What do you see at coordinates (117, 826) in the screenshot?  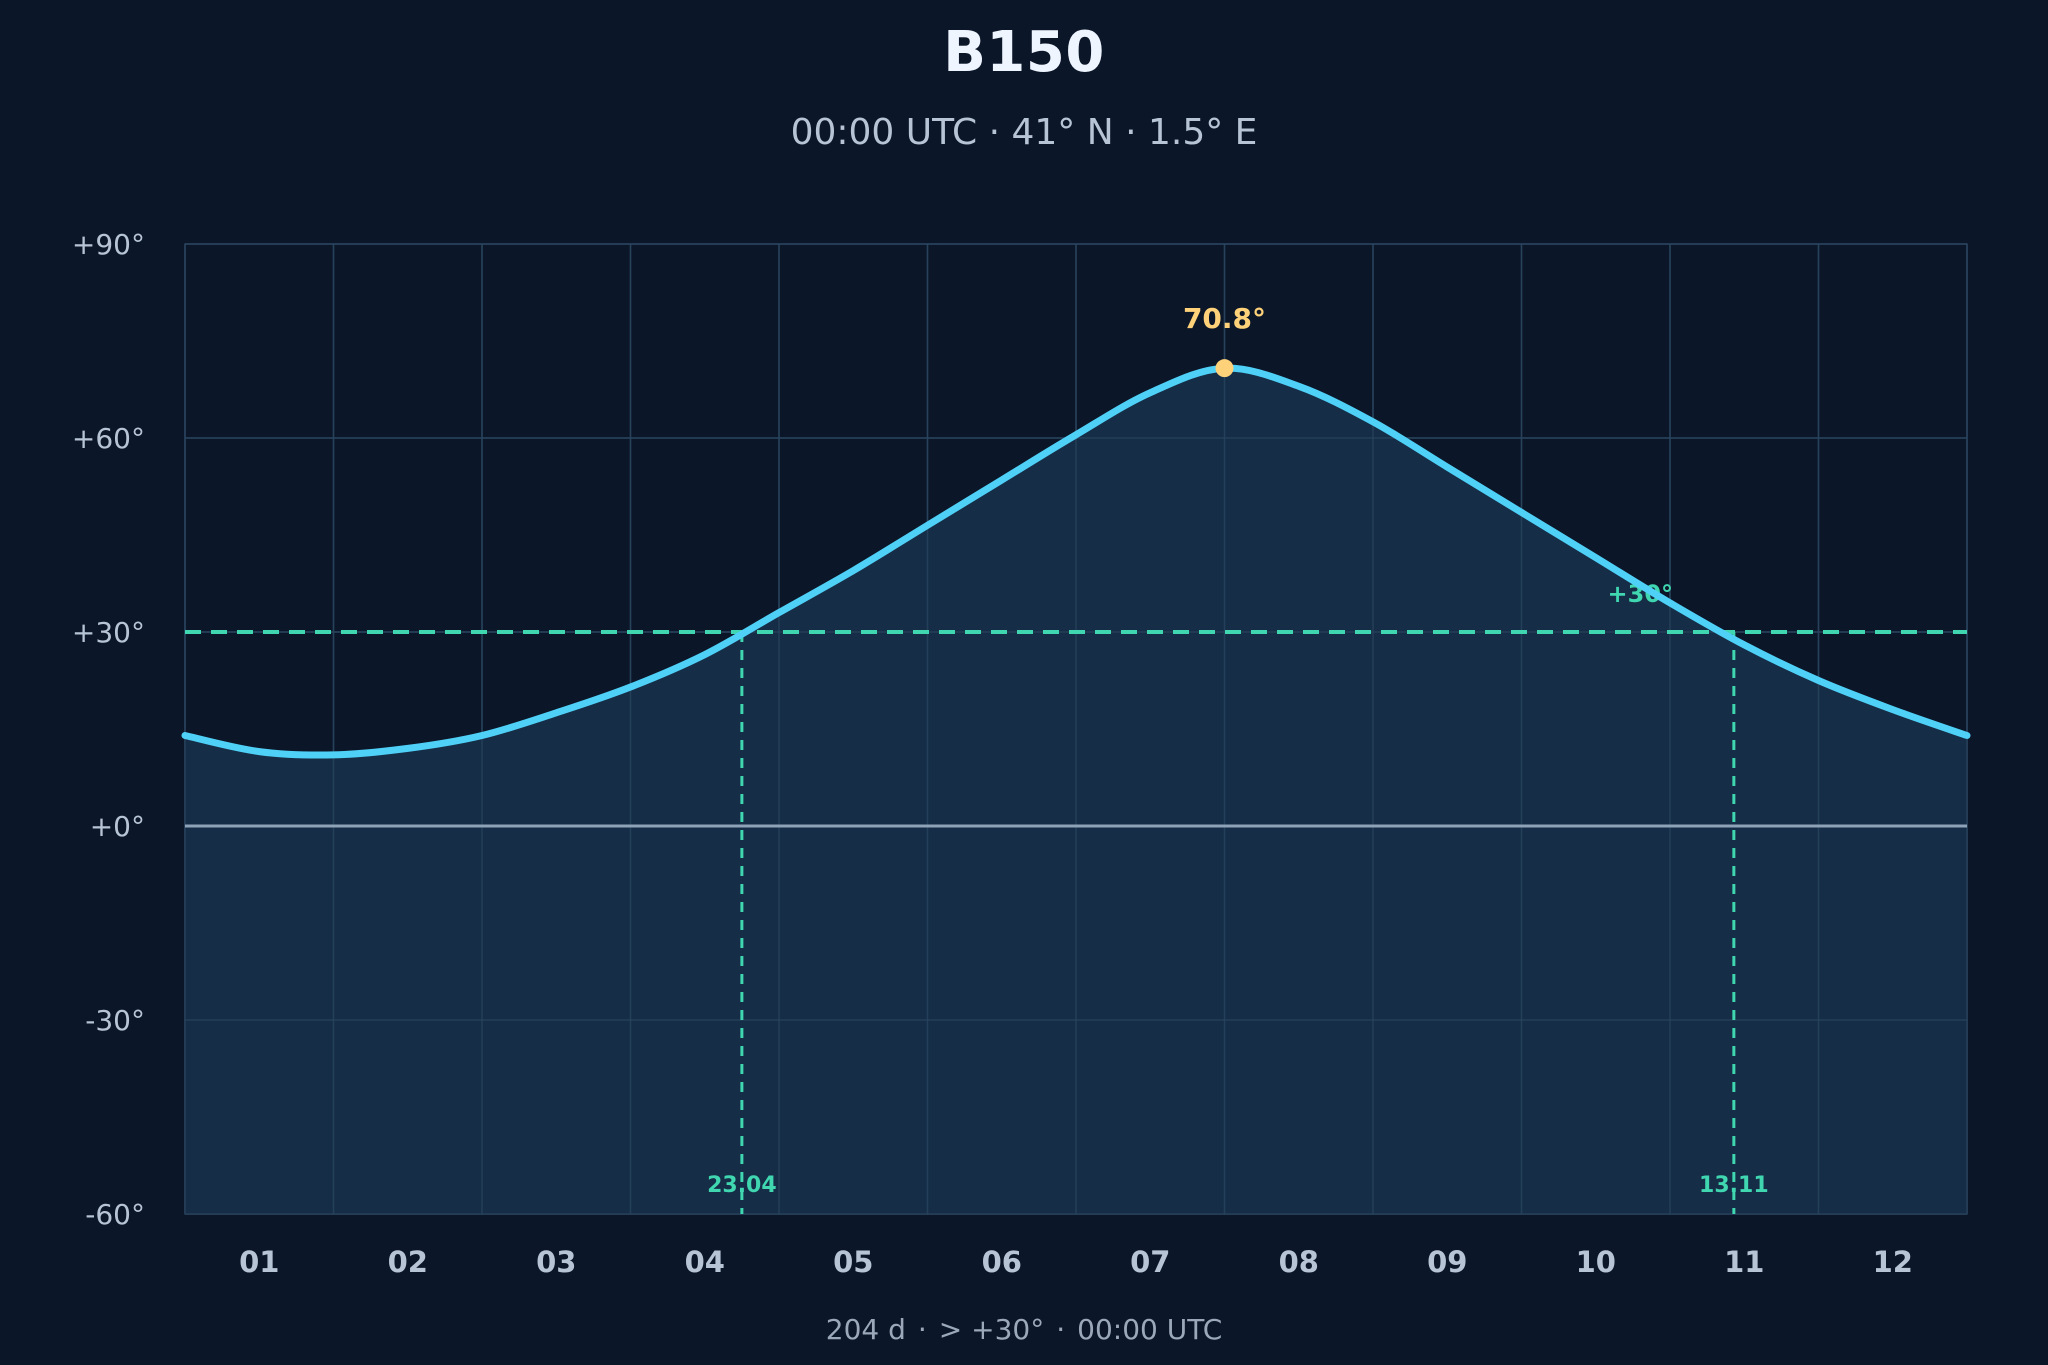 I see `y-tick-label: +0°` at bounding box center [117, 826].